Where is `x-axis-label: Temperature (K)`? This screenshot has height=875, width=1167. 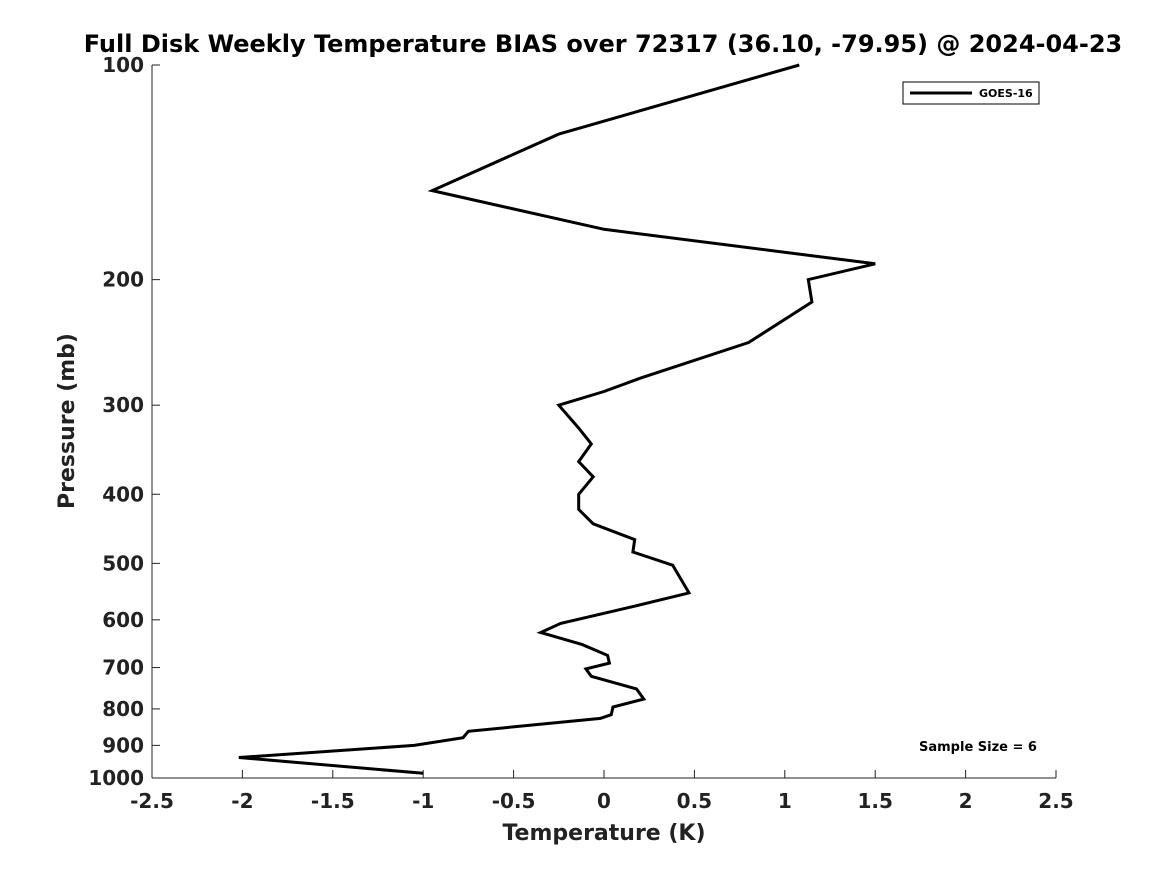
x-axis-label: Temperature (K) is located at coordinates (603, 833).